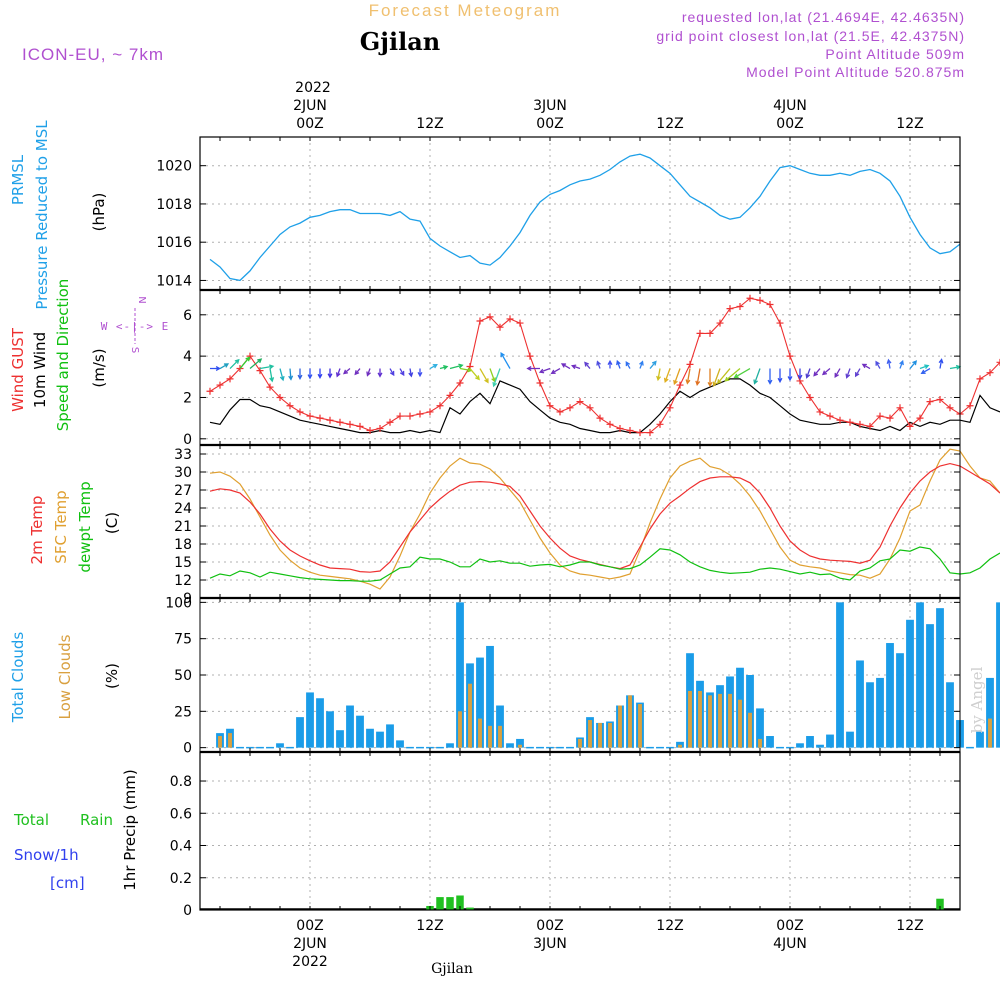  I want to click on y-tick-label: 0.8, so click(181, 782).